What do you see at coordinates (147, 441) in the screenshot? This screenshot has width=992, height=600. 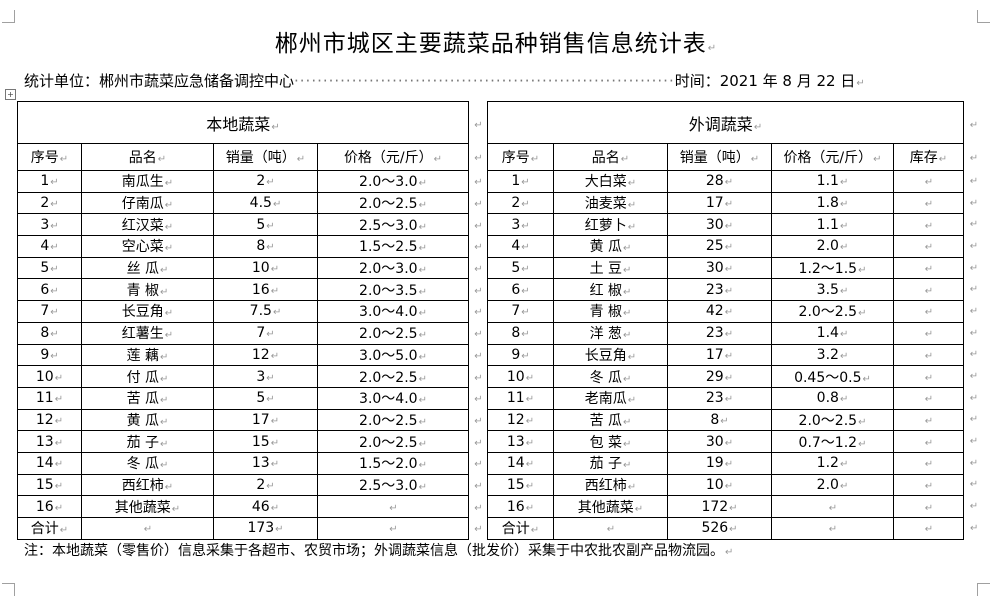 I see `local-name-cell: 茄 子` at bounding box center [147, 441].